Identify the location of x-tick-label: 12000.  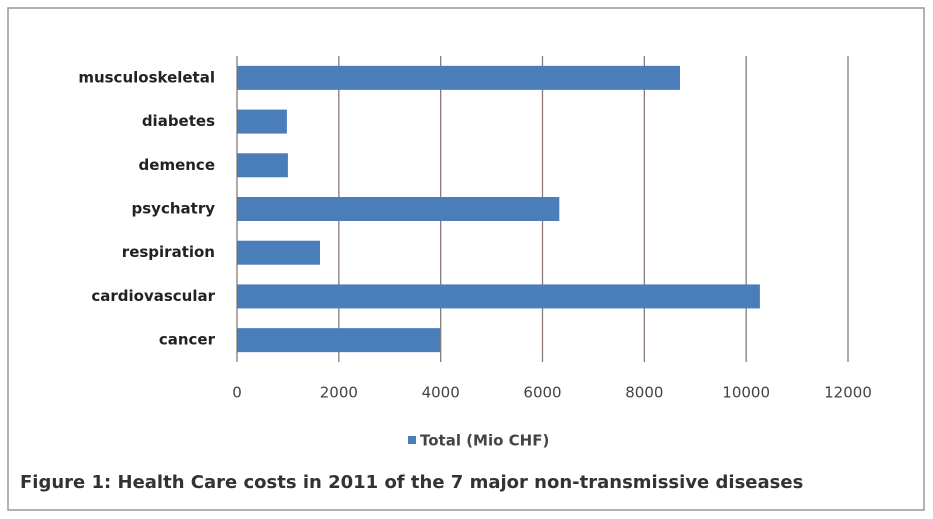
(848, 393).